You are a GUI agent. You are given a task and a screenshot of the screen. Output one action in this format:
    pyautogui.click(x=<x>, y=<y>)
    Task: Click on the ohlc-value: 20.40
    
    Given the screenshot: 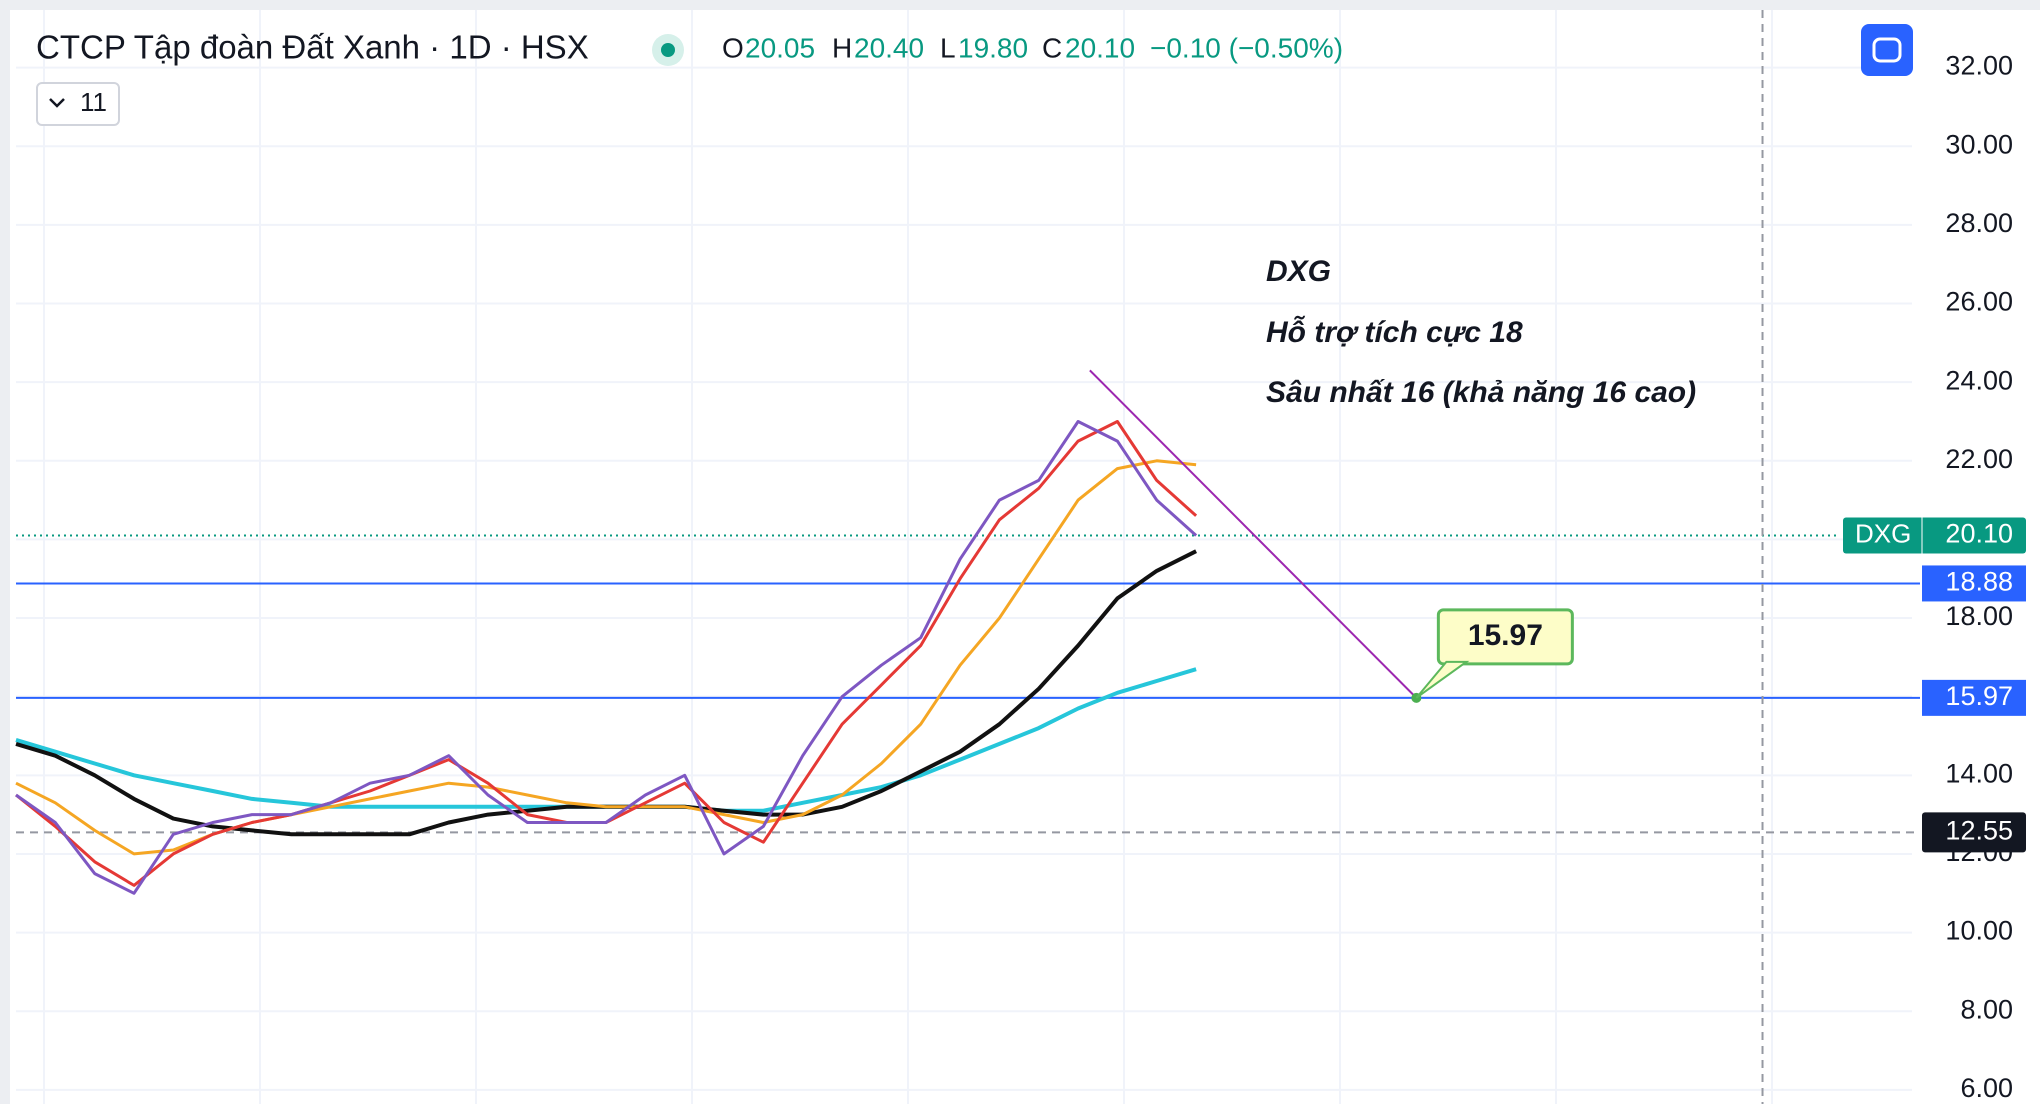 What is the action you would take?
    pyautogui.click(x=889, y=47)
    